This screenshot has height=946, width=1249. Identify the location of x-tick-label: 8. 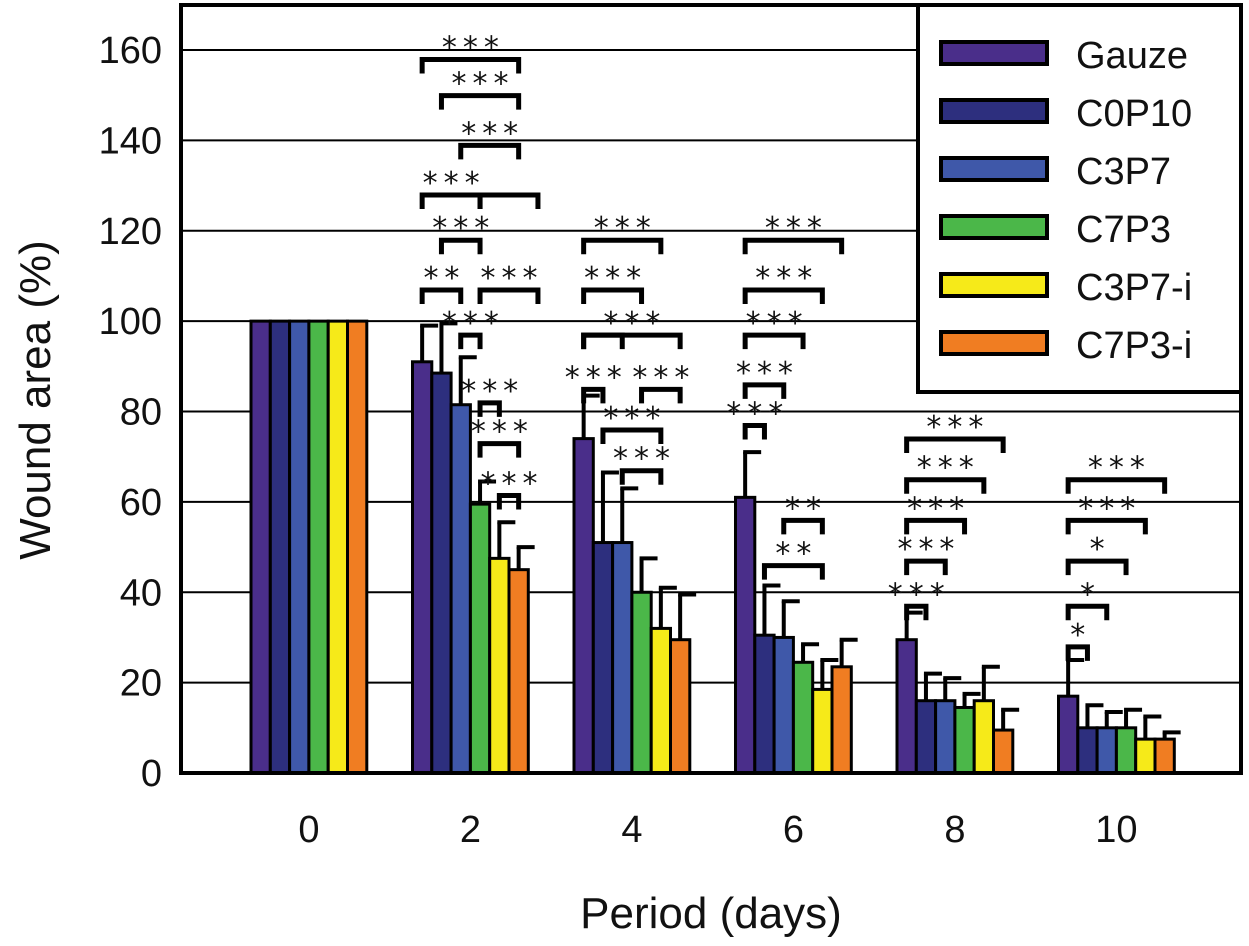
(954, 830).